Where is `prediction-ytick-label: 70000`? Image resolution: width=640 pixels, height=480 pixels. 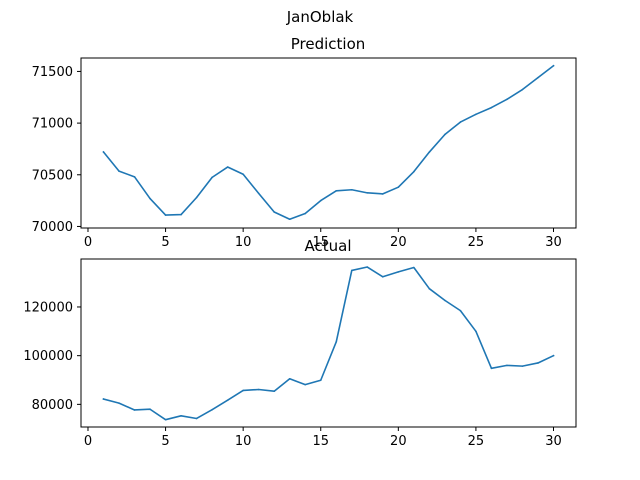
prediction-ytick-label: 70000 is located at coordinates (52, 227).